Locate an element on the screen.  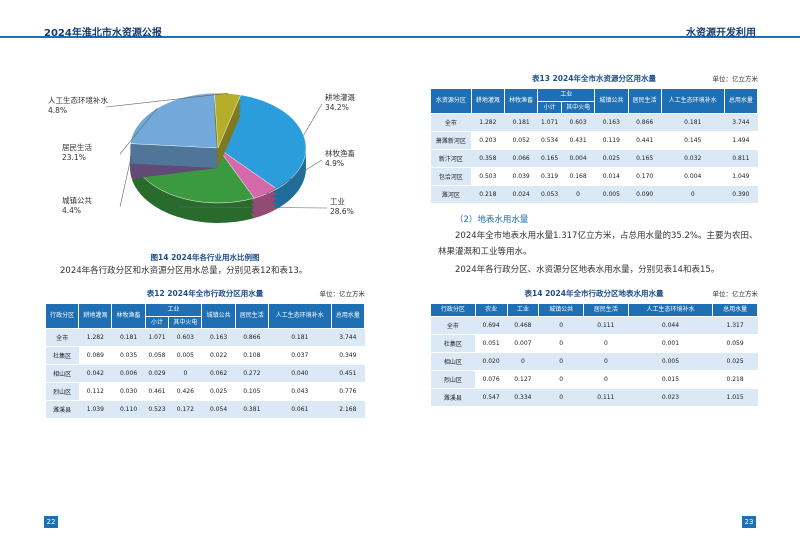
table-cell: 0.203 is located at coordinates (488, 140).